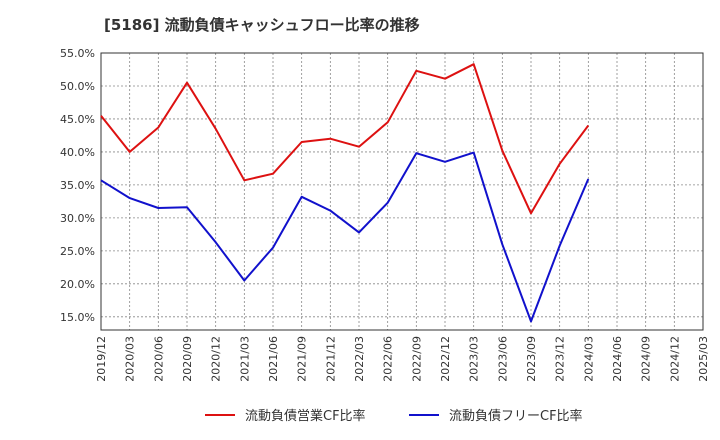  Describe the element at coordinates (474, 359) in the screenshot. I see `x-tick-label: 2023/03` at that location.